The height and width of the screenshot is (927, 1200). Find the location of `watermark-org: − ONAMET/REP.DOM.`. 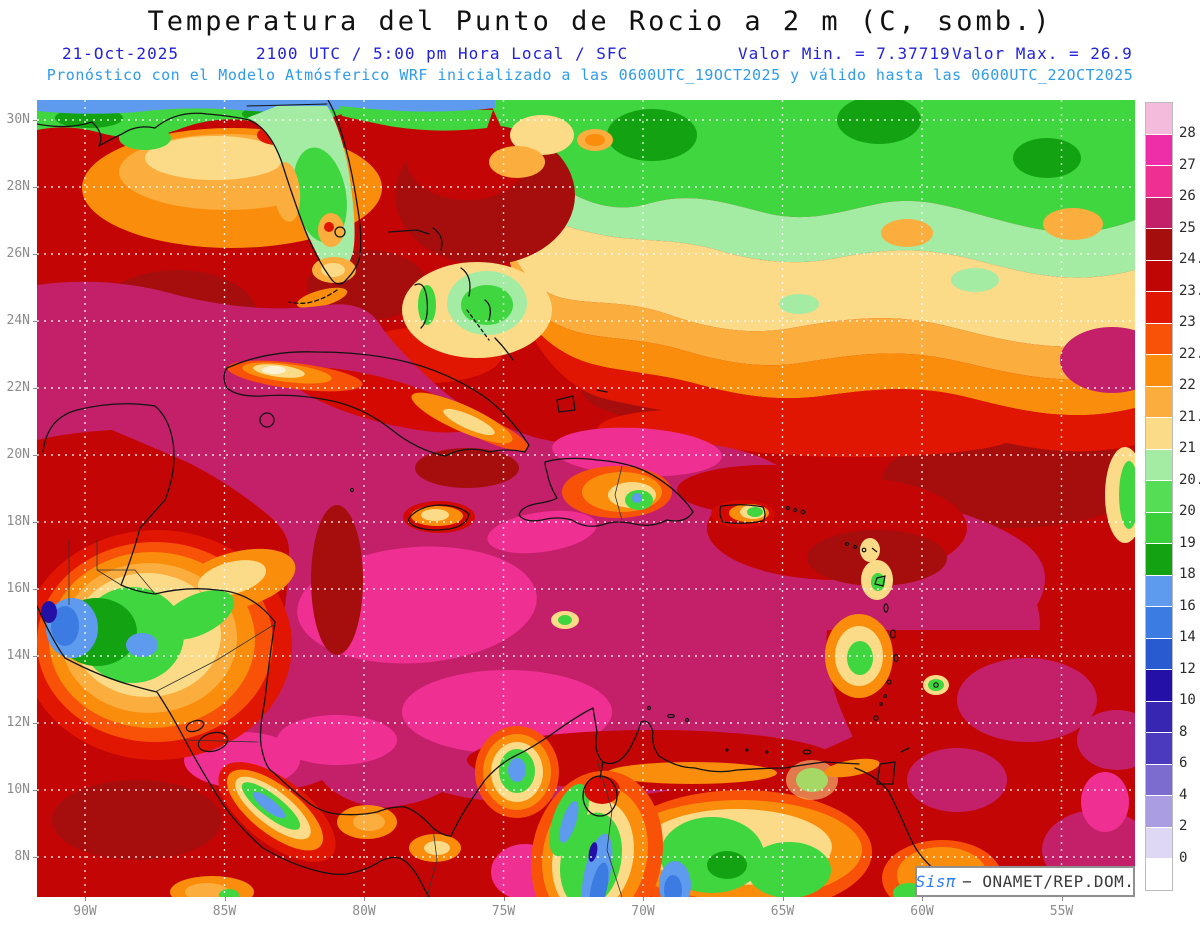

watermark-org: − ONAMET/REP.DOM. is located at coordinates (1048, 881).